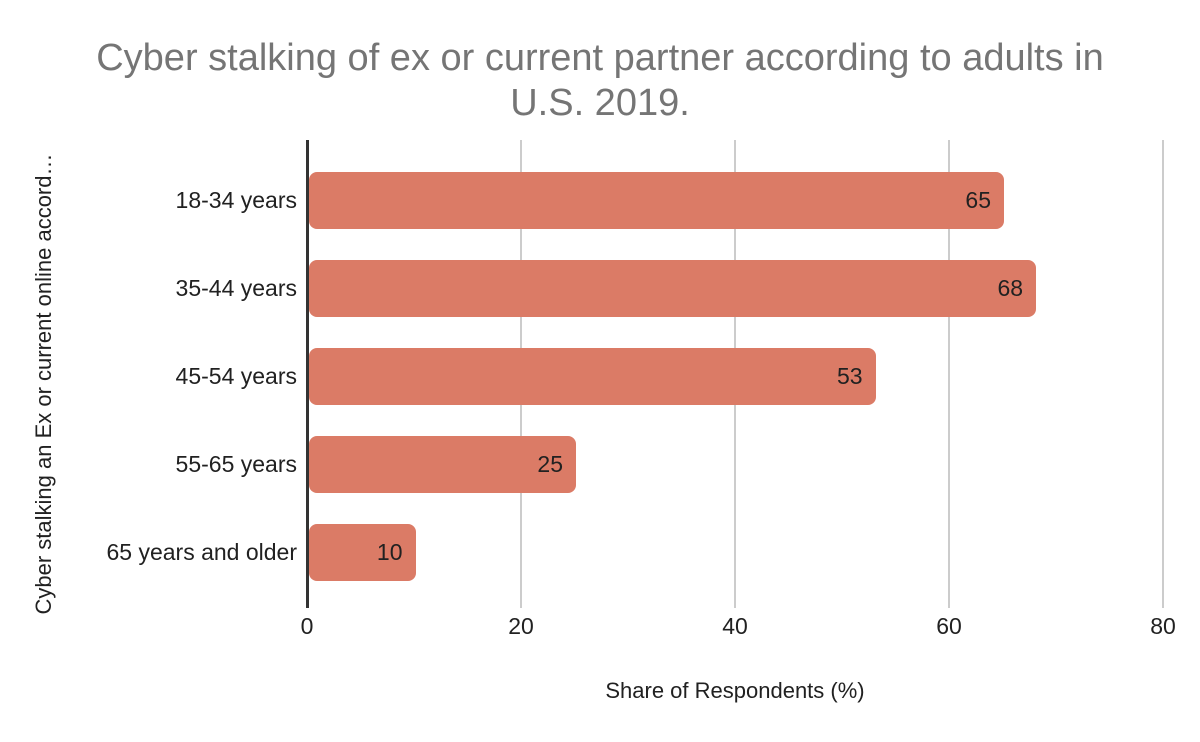 This screenshot has width=1200, height=742. I want to click on x-tick-label-40: 40, so click(735, 626).